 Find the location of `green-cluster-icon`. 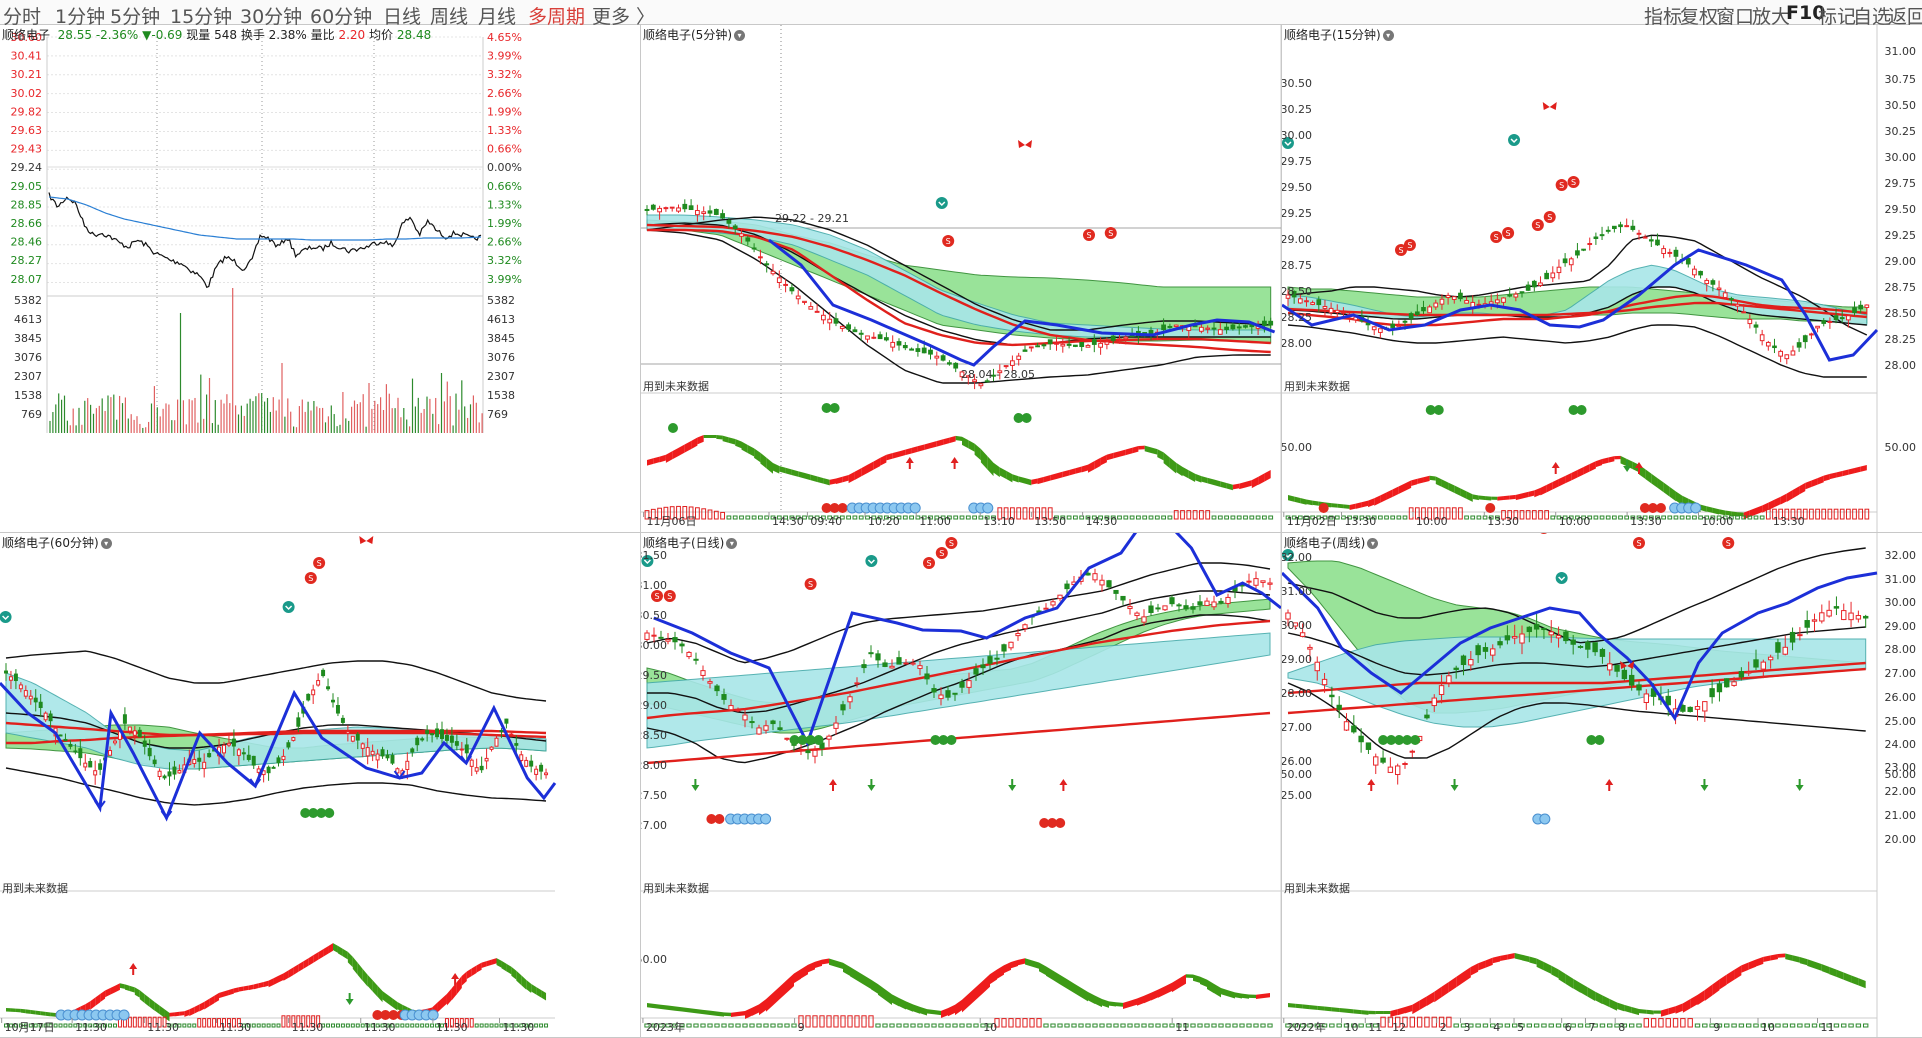

green-cluster-icon is located at coordinates (321, 813).